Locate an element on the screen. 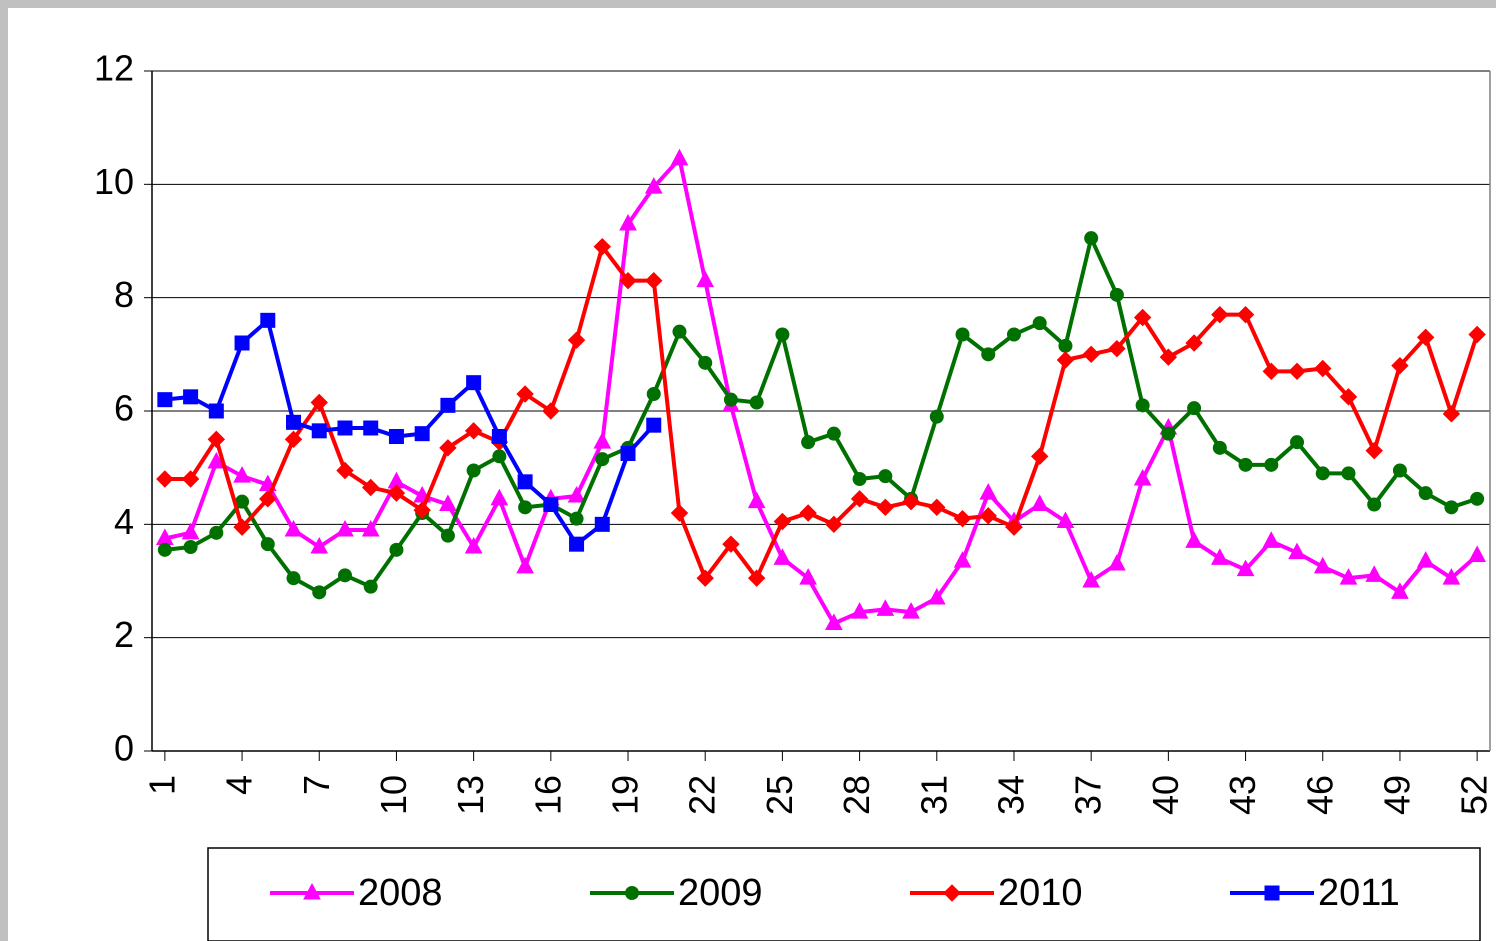 The width and height of the screenshot is (1496, 941). x-tick-label: 7 is located at coordinates (316, 785).